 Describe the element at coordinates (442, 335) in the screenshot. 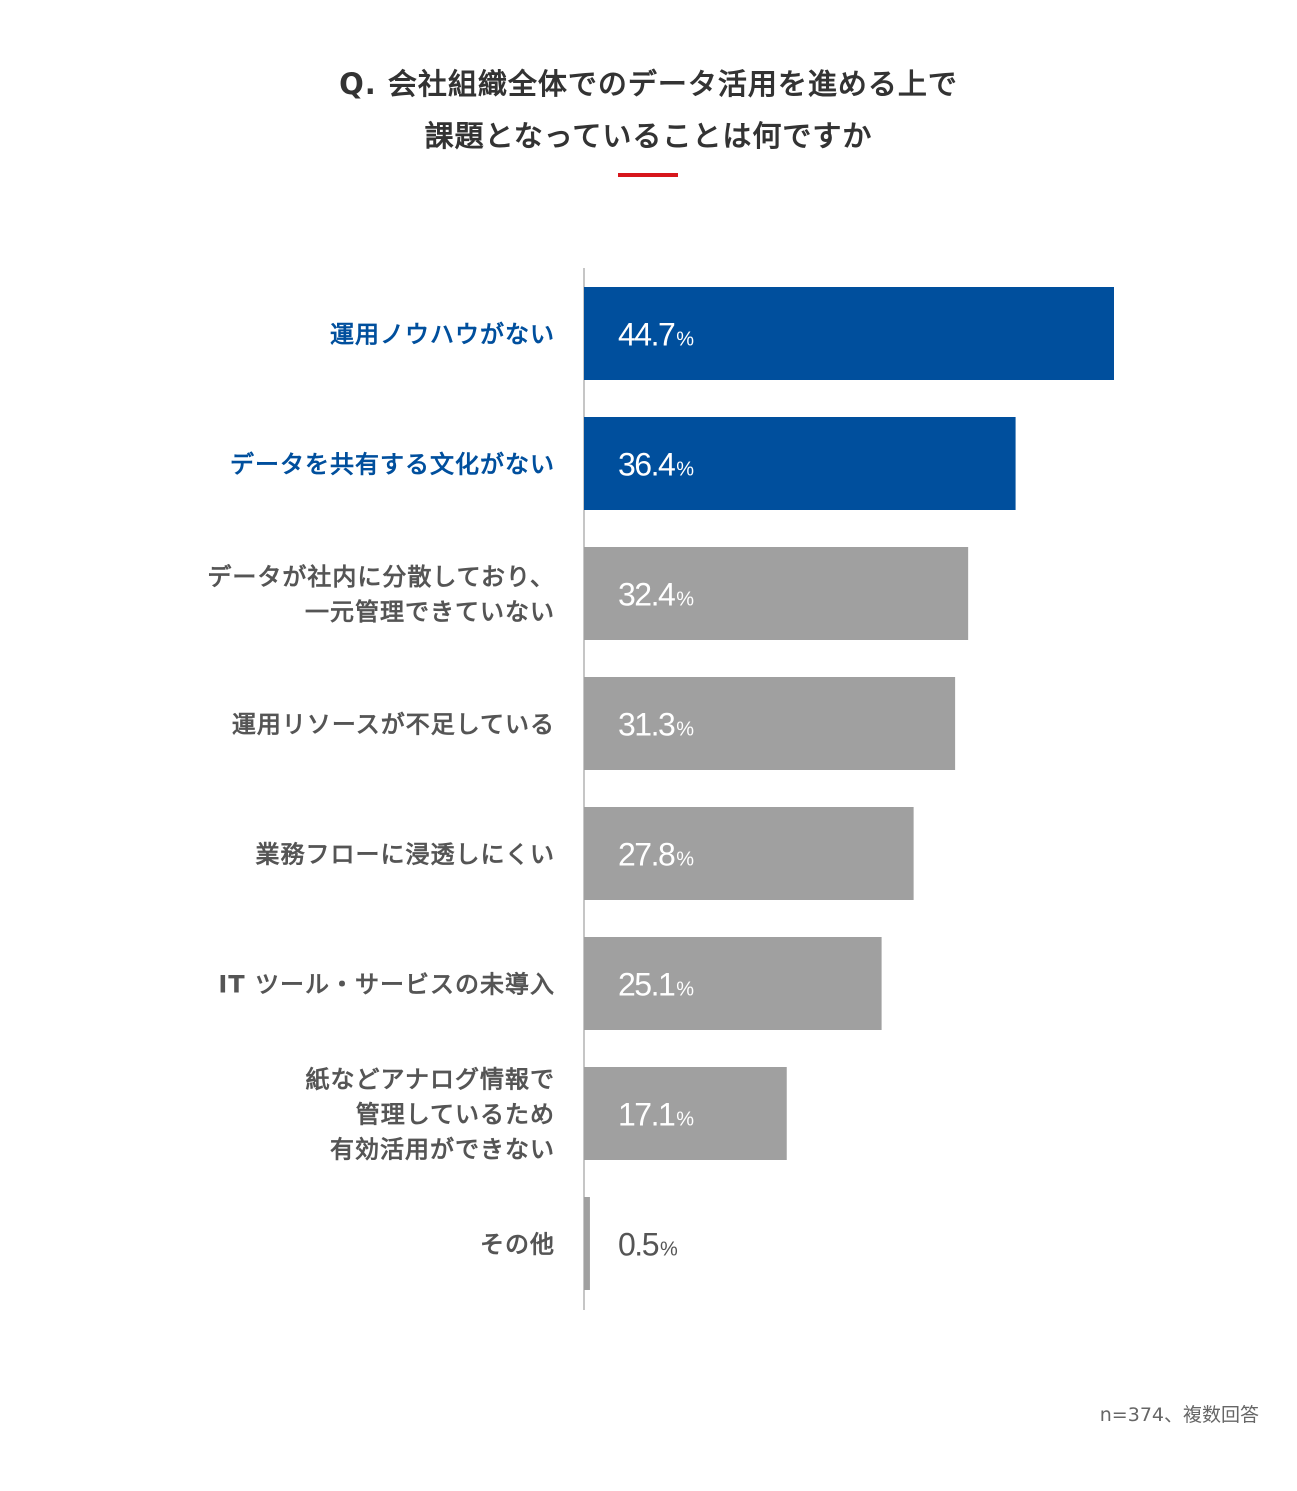

I see `category-label-1: 運用ノウハウがない` at that location.